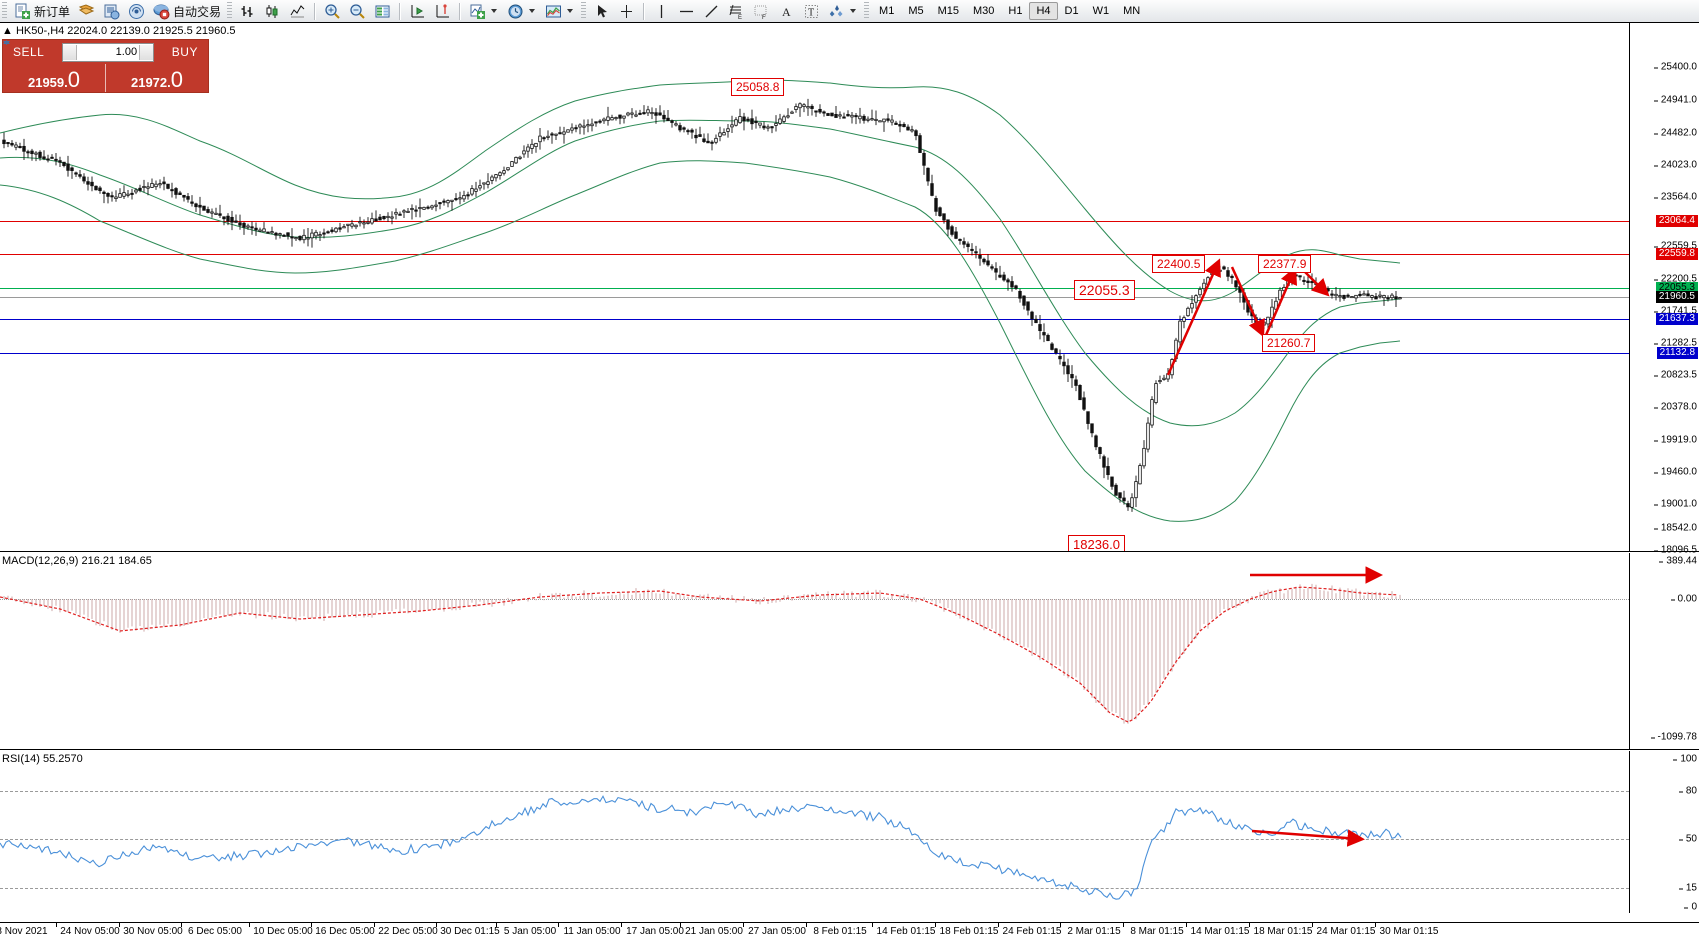 Image resolution: width=1699 pixels, height=940 pixels. Describe the element at coordinates (560, 11) in the screenshot. I see `templates-button` at that location.